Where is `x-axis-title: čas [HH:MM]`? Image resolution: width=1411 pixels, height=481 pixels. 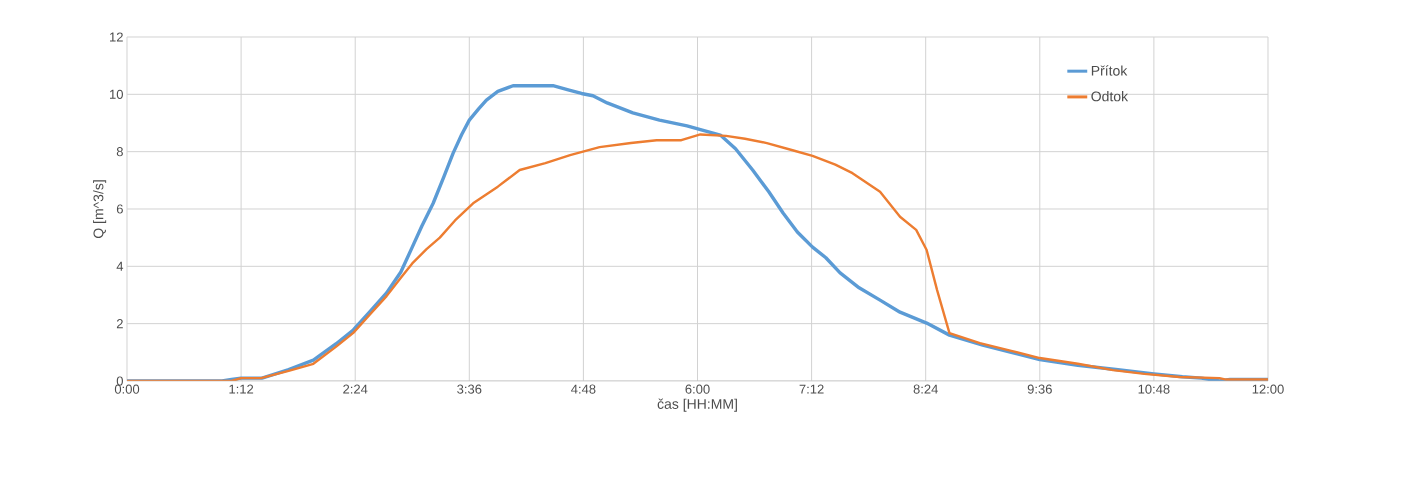 x-axis-title: čas [HH:MM] is located at coordinates (697, 405).